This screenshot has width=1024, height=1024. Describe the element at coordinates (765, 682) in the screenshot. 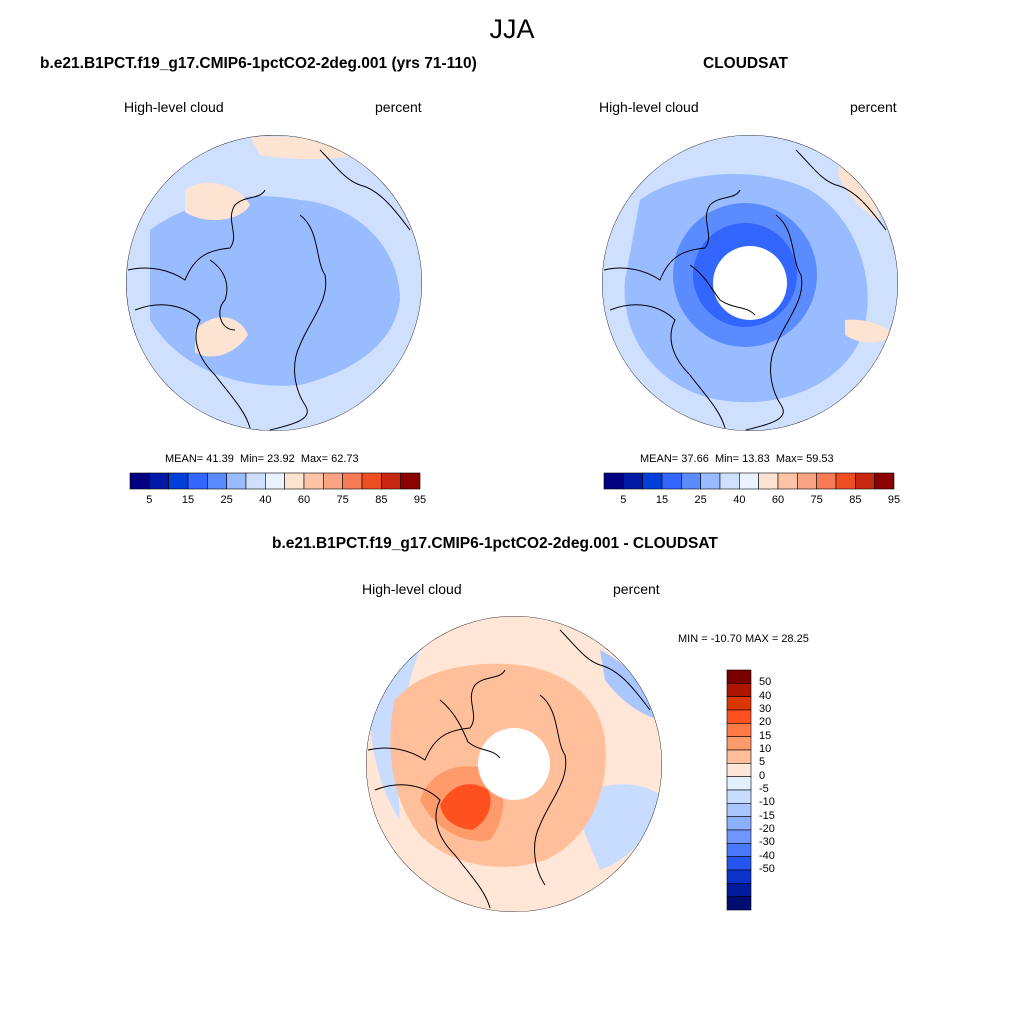

I see `panel3-colorbar-tick-label: 50` at that location.